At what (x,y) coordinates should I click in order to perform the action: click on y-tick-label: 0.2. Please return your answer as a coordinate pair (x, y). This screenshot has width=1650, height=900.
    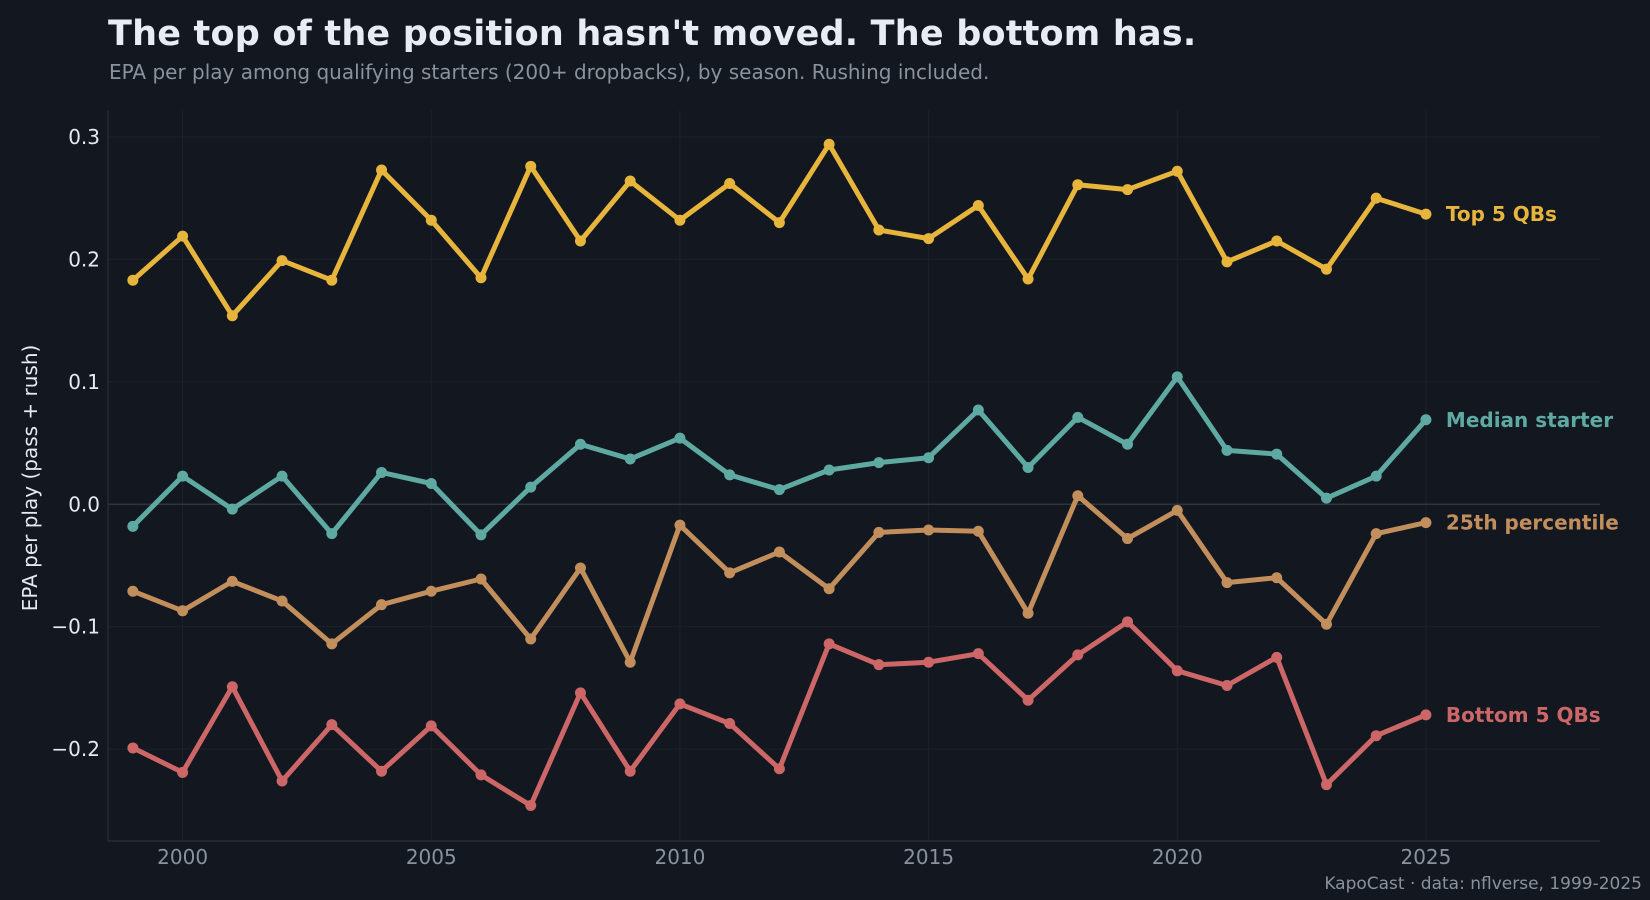
    Looking at the image, I should click on (84, 259).